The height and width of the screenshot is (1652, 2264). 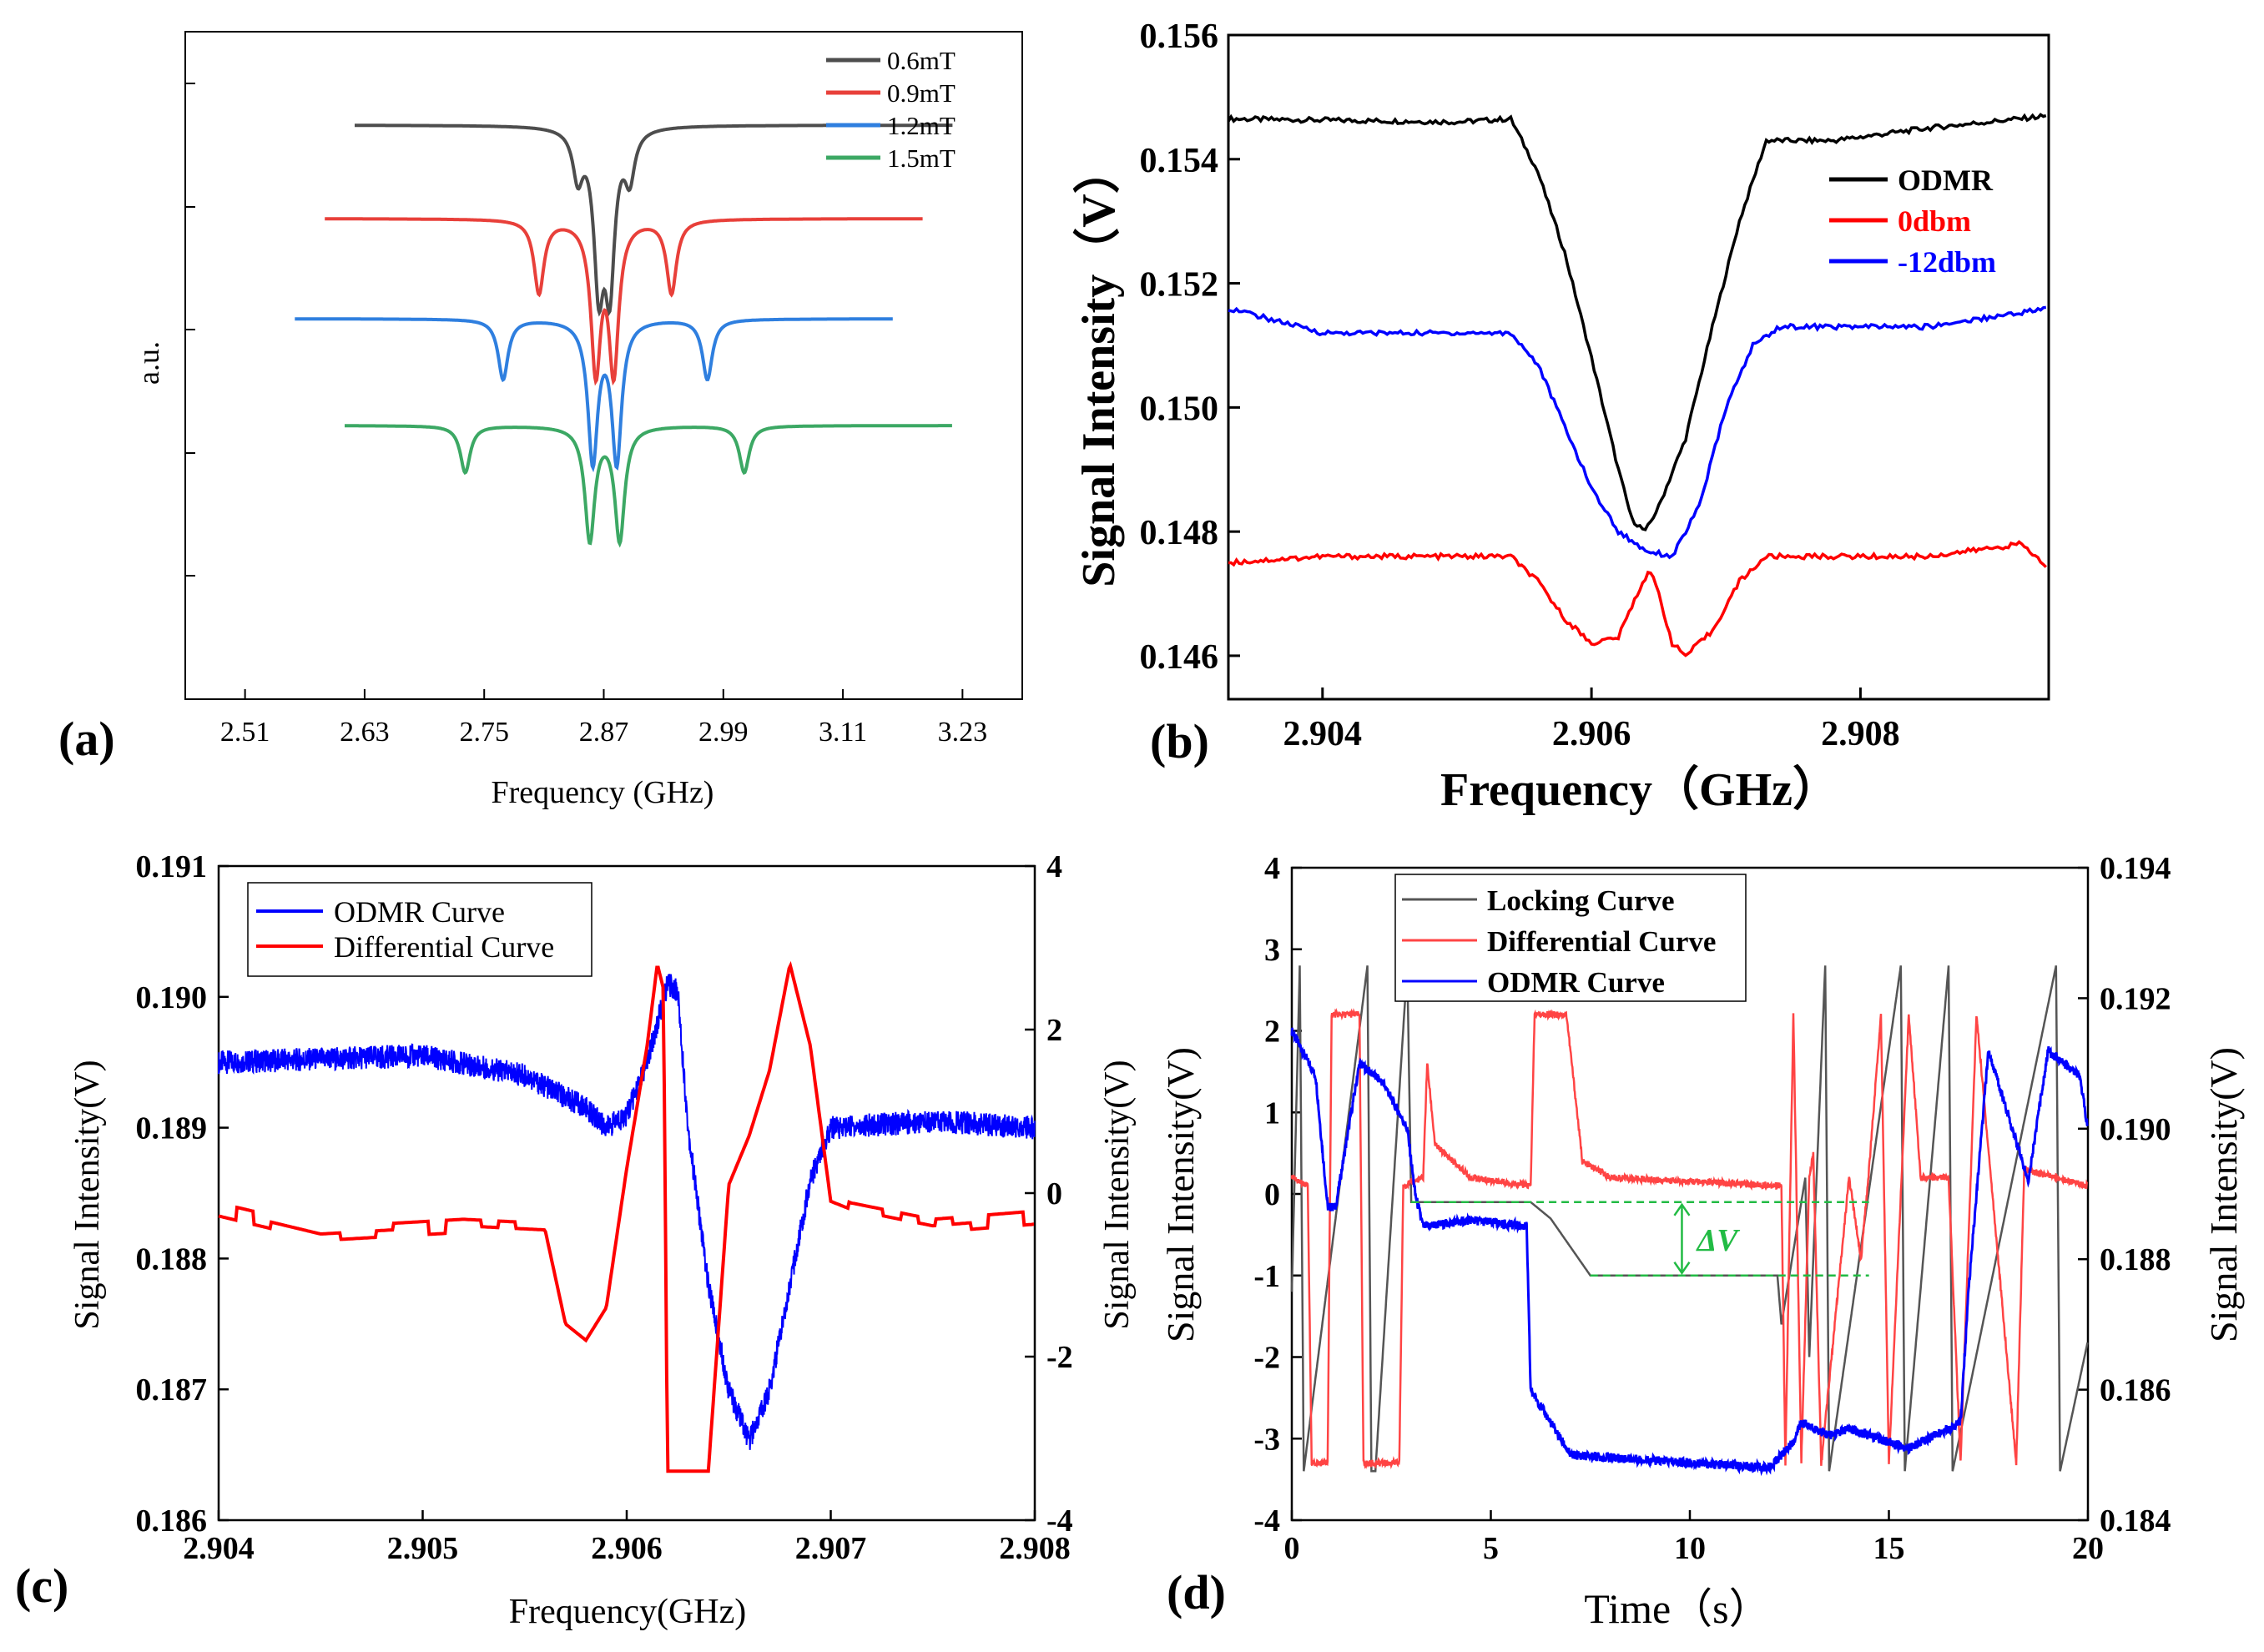 What do you see at coordinates (1292, 1549) in the screenshot?
I see `panel-d-x-tick-label: 0` at bounding box center [1292, 1549].